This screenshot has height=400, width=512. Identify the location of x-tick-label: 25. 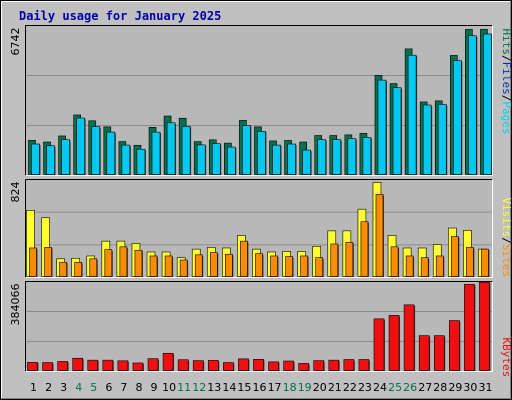
(395, 387).